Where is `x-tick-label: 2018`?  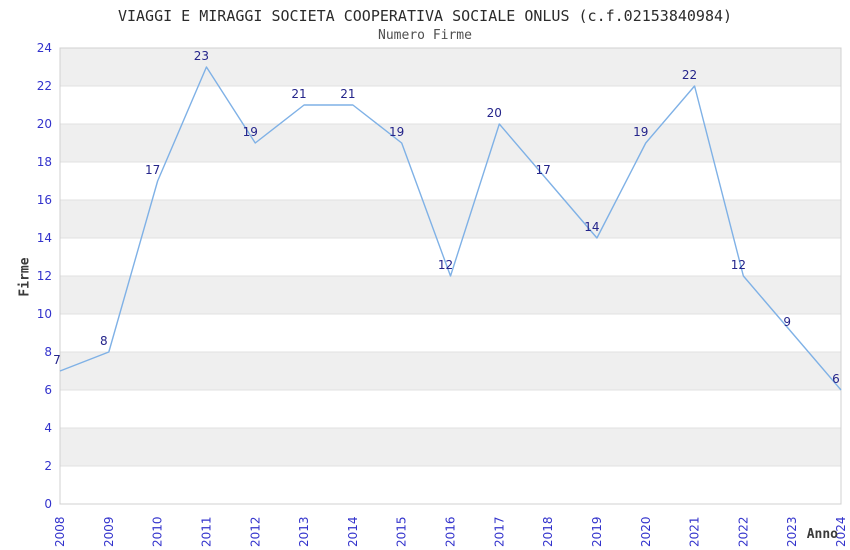
x-tick-label: 2018 is located at coordinates (548, 531).